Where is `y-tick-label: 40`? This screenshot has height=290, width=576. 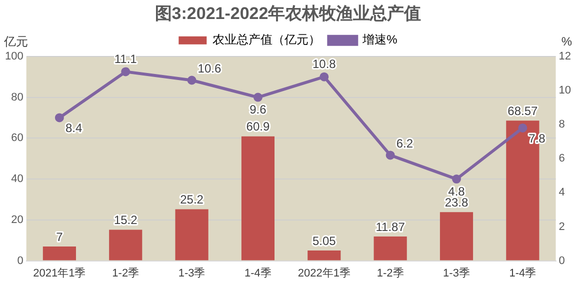 y-tick-label: 40 is located at coordinates (17, 179).